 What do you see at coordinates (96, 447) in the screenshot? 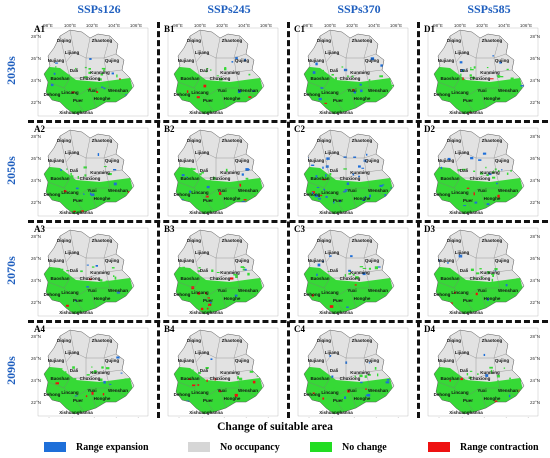
I see `legend-range-expansion: Range expansion` at bounding box center [96, 447].